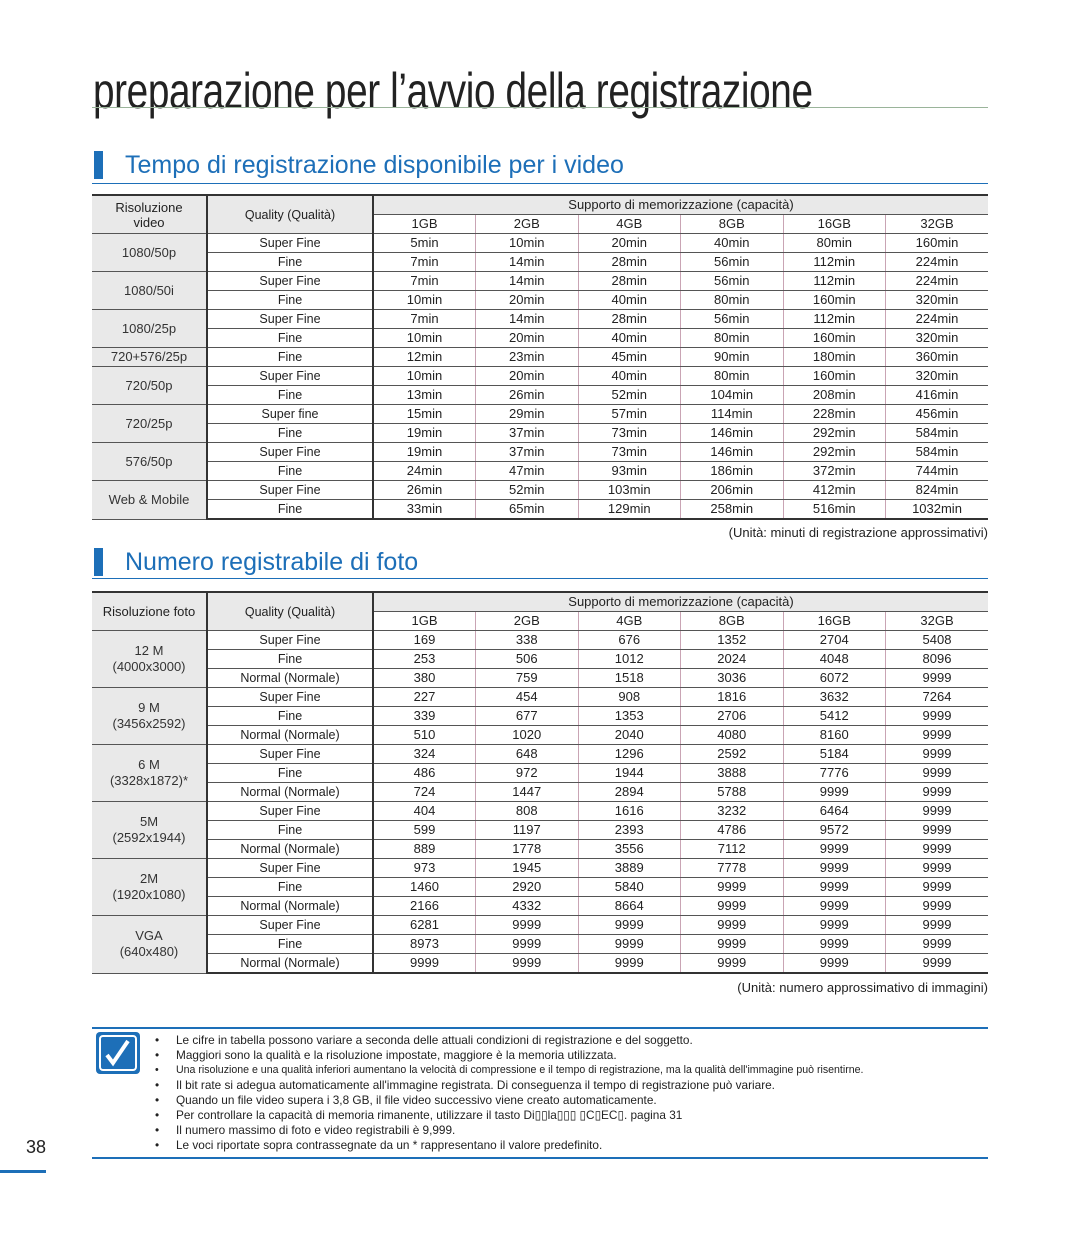 The image size is (1080, 1235). I want to click on value-cell: 808, so click(526, 811).